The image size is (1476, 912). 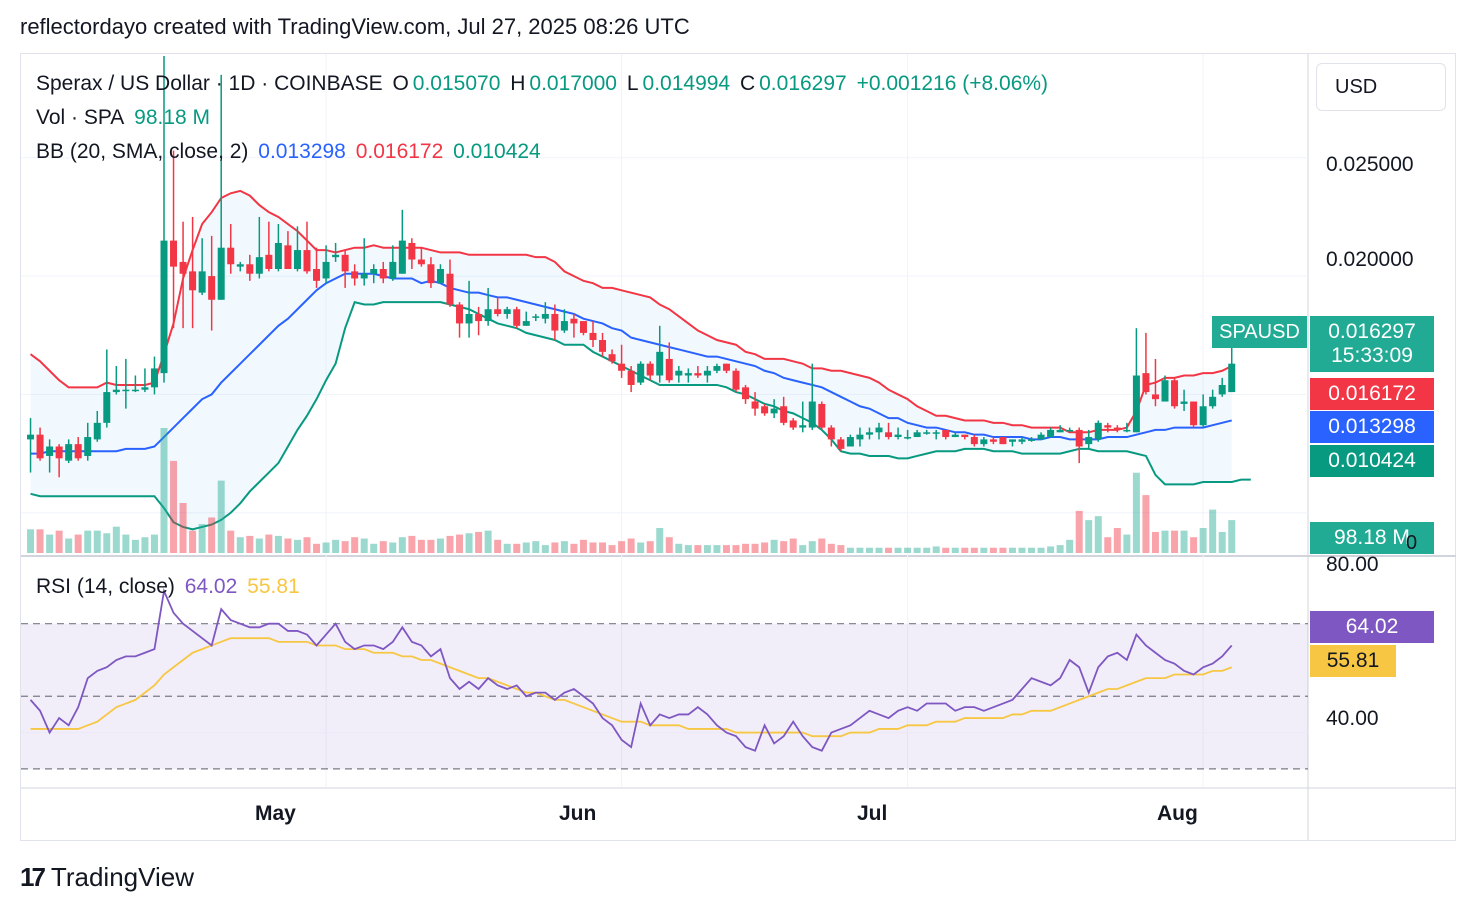 What do you see at coordinates (631, 490) in the screenshot?
I see `volume-bars` at bounding box center [631, 490].